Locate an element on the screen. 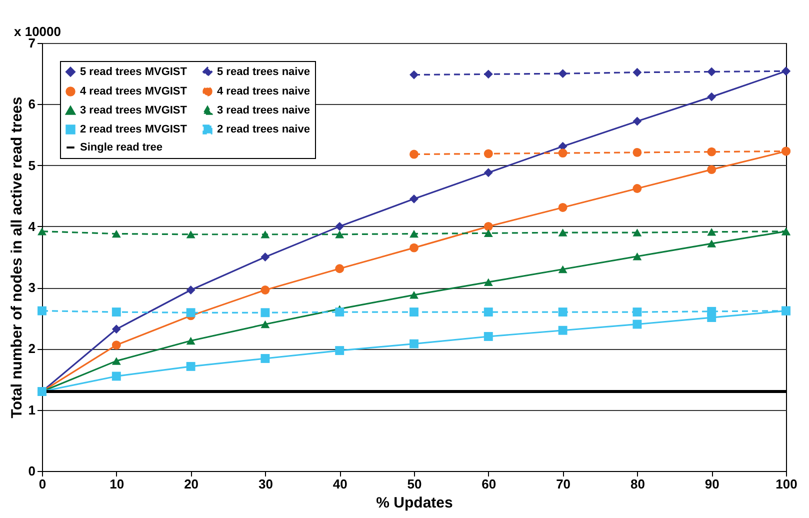 This screenshot has height=518, width=809. y-tick-label: 3 is located at coordinates (32, 288).